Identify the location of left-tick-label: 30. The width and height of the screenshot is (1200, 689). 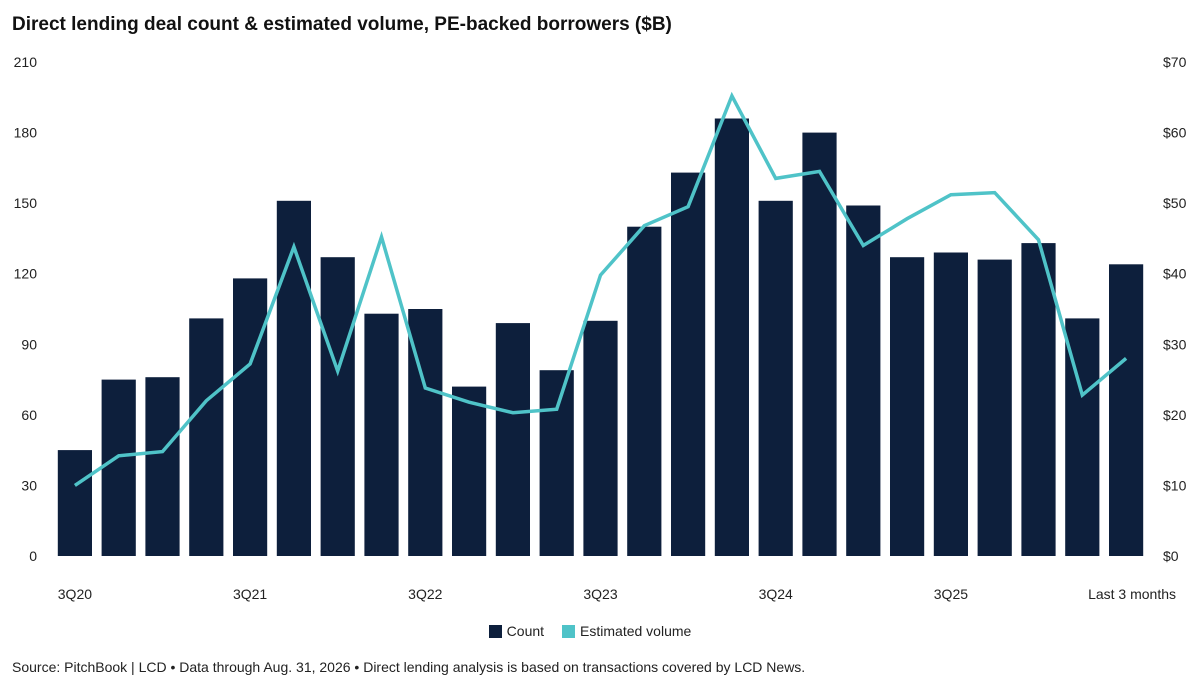
(29, 485).